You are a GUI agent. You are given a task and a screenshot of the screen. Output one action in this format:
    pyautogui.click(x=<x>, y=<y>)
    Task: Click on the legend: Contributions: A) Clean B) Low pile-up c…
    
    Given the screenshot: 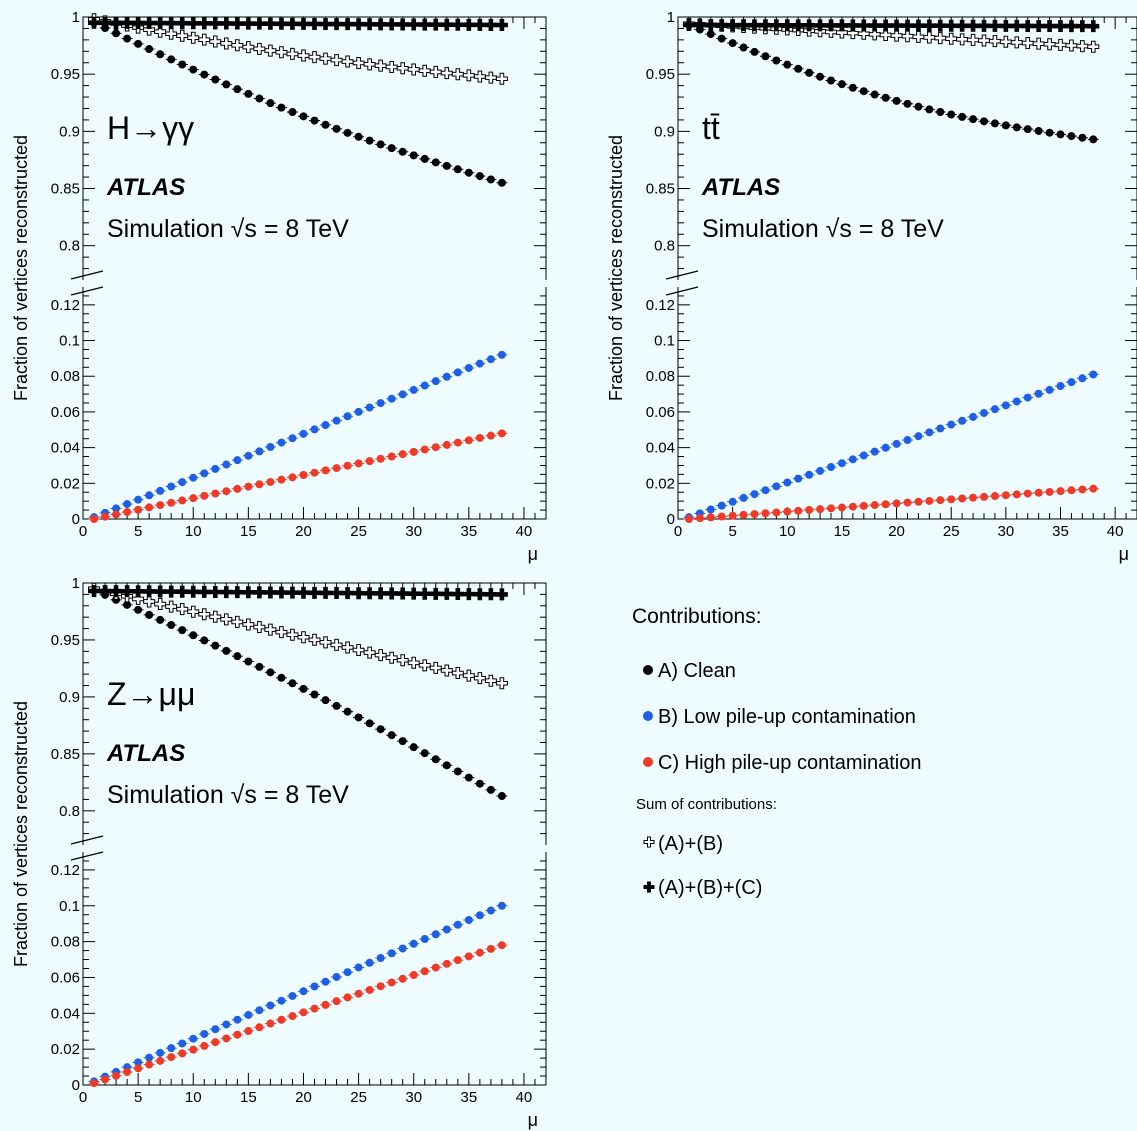 What is the action you would take?
    pyautogui.click(x=776, y=752)
    